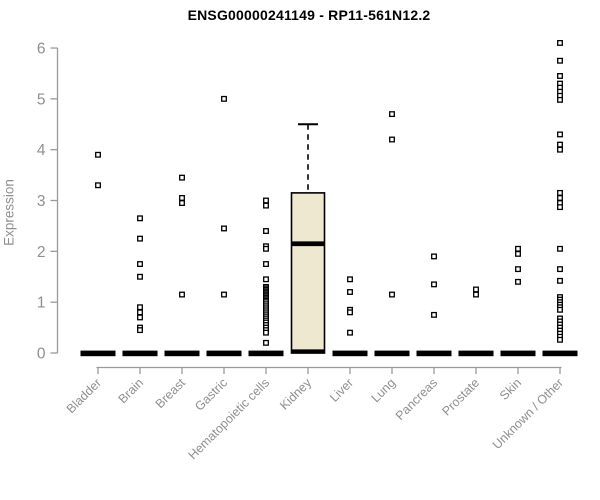 This screenshot has height=500, width=600. Describe the element at coordinates (341, 390) in the screenshot. I see `x-category-label: Liver` at that location.